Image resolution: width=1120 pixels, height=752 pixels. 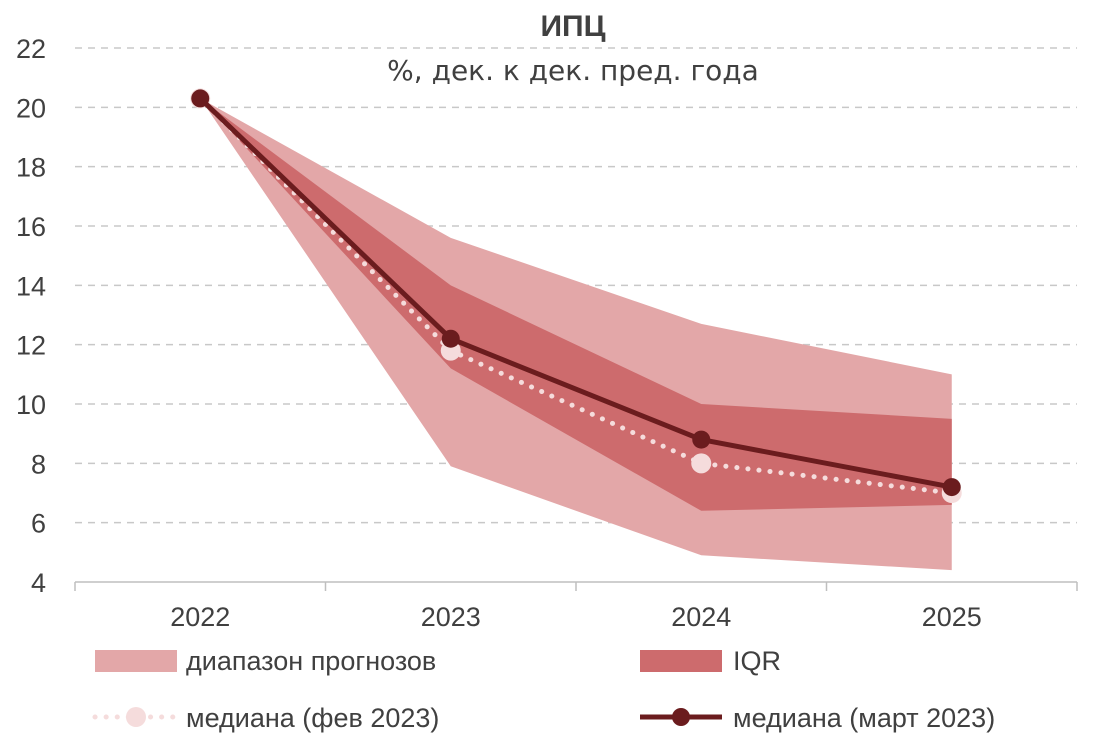 What do you see at coordinates (701, 463) in the screenshot?
I see `series-point-feb` at bounding box center [701, 463].